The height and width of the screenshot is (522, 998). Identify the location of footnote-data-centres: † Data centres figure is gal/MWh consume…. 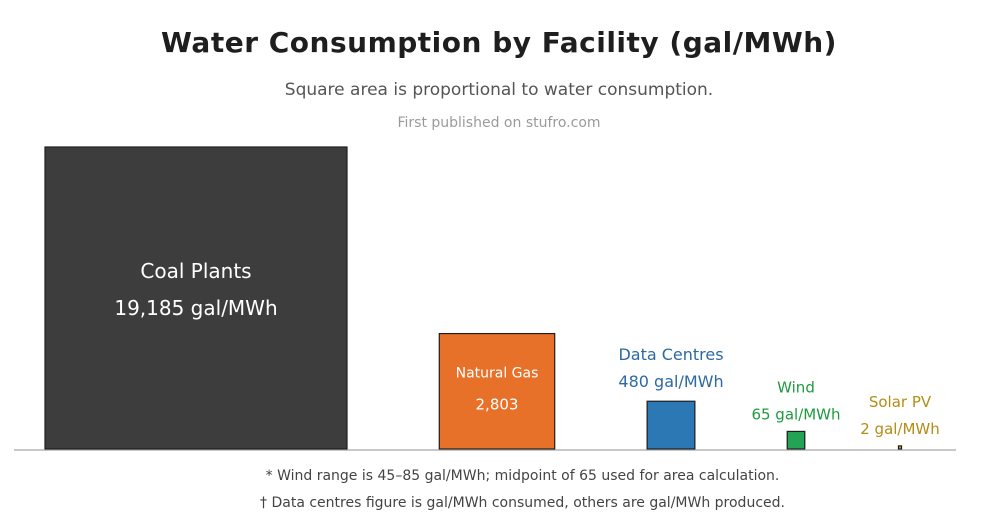
(522, 503).